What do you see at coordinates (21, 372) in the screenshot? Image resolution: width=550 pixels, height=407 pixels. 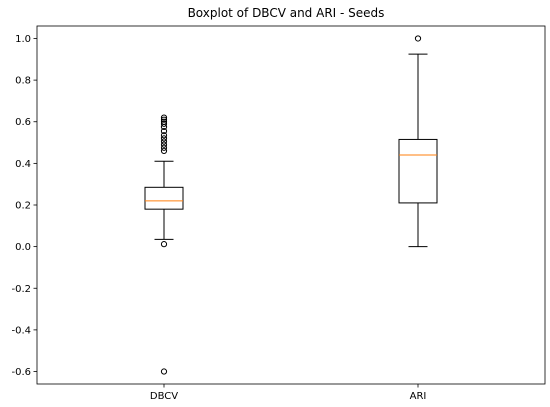 I see `y-tick-label: -0.6` at bounding box center [21, 372].